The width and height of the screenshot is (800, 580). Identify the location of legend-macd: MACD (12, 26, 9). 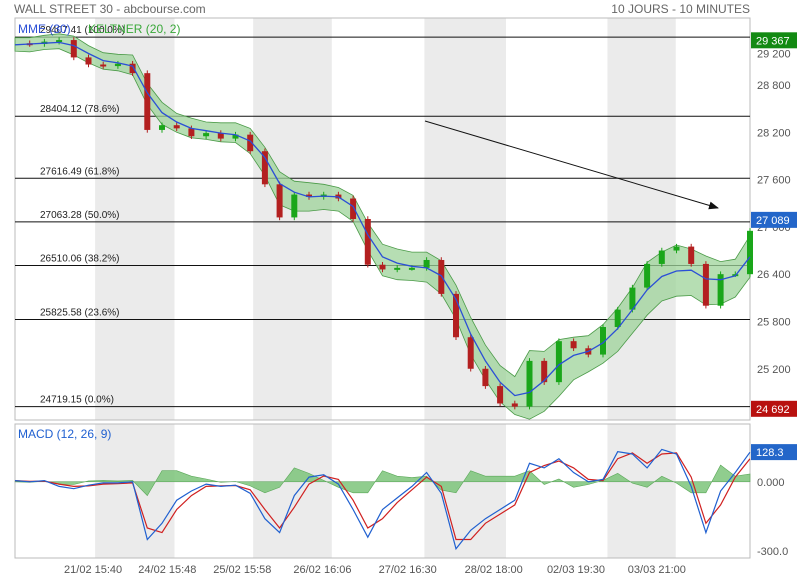
(64, 434).